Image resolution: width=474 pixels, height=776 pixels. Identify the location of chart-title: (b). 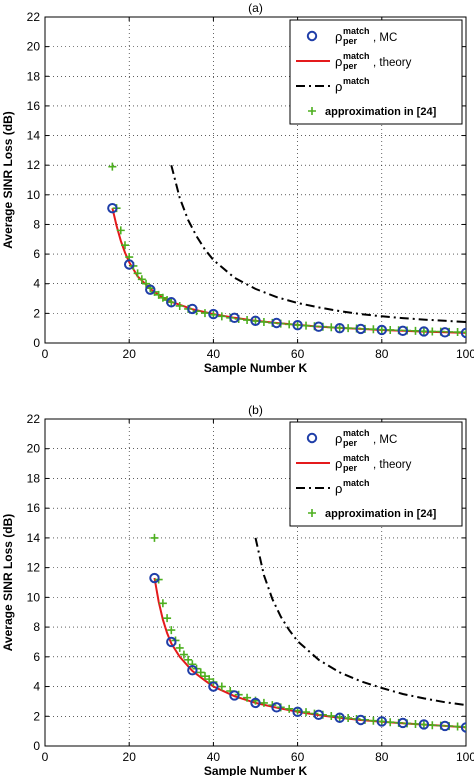
(255, 410).